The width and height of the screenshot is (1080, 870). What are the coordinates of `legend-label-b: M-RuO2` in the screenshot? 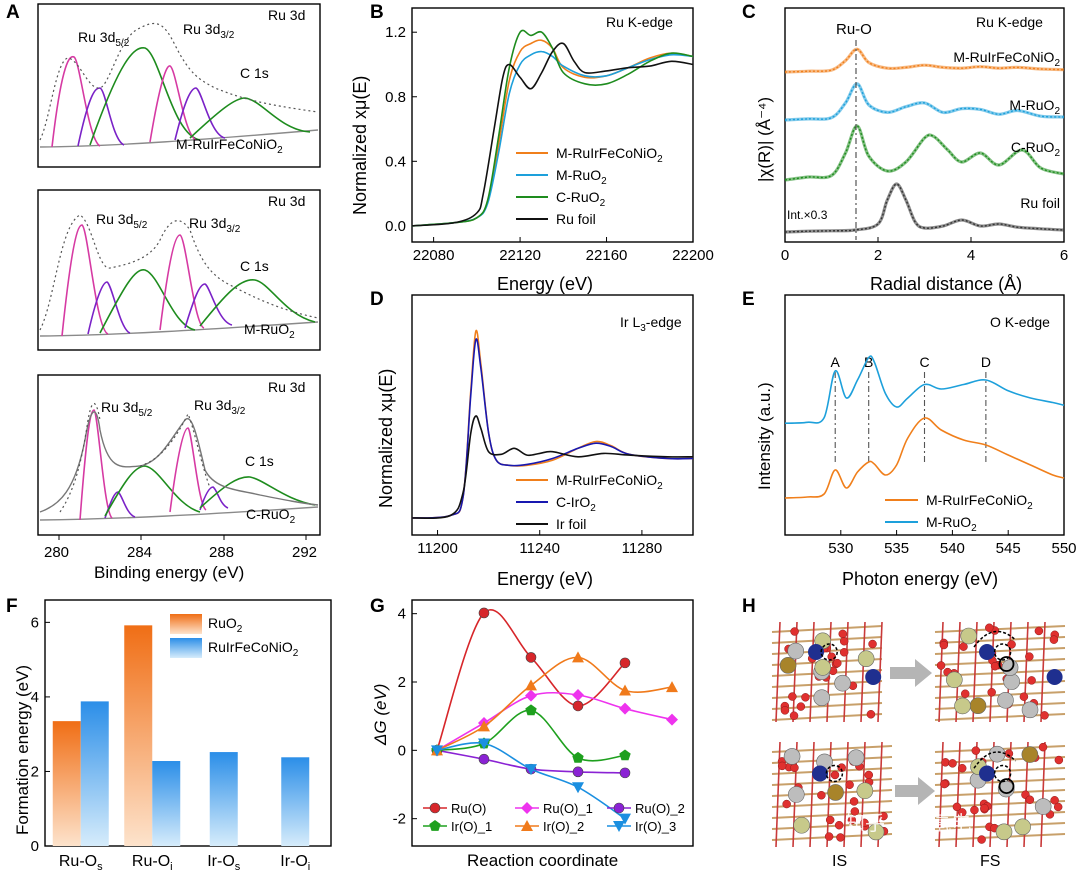 It's located at (581, 177).